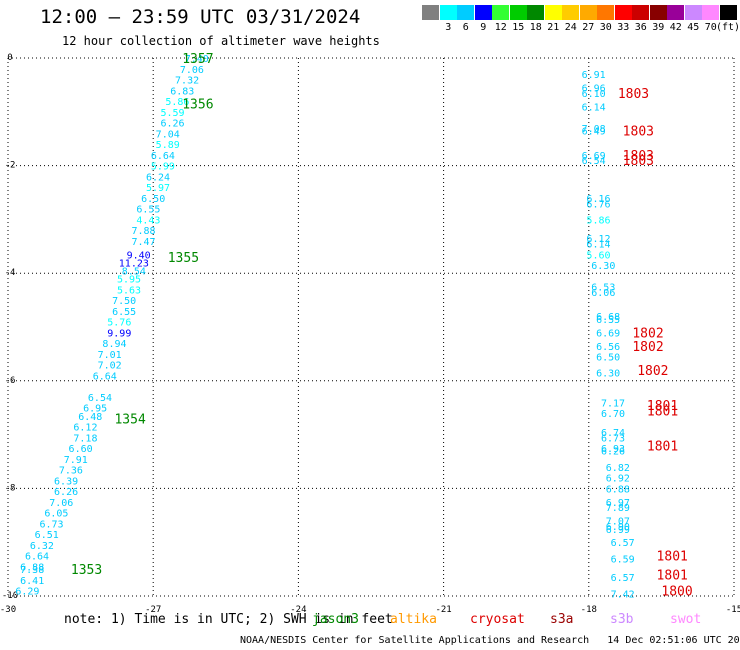 This screenshot has width=740, height=650. I want to click on swh-value-label: 7.07, so click(618, 522).